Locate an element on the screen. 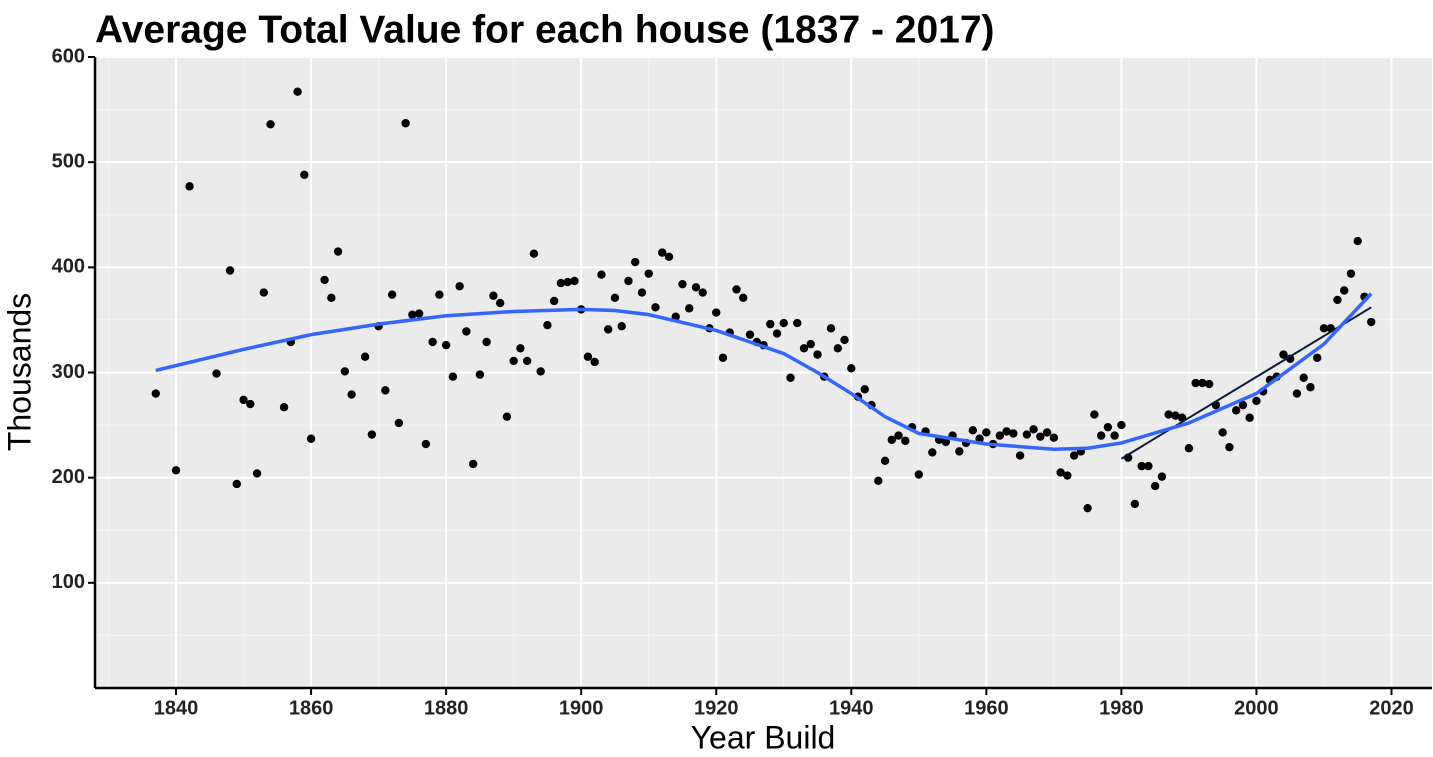  x-tick-label: 1900 is located at coordinates (581, 708).